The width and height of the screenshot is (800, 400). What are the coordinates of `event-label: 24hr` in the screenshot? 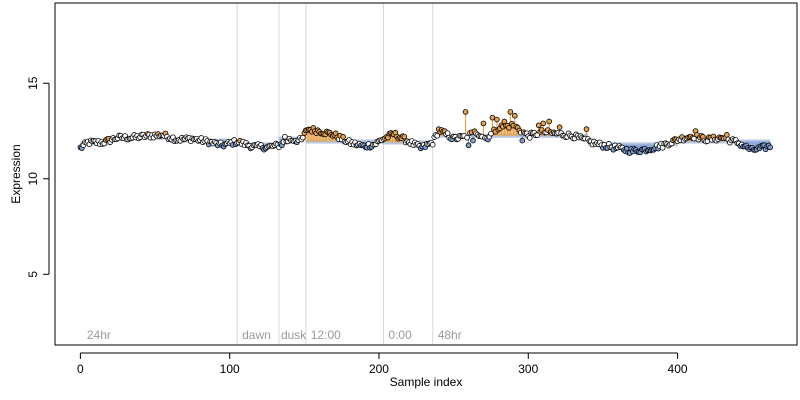 It's located at (99, 335).